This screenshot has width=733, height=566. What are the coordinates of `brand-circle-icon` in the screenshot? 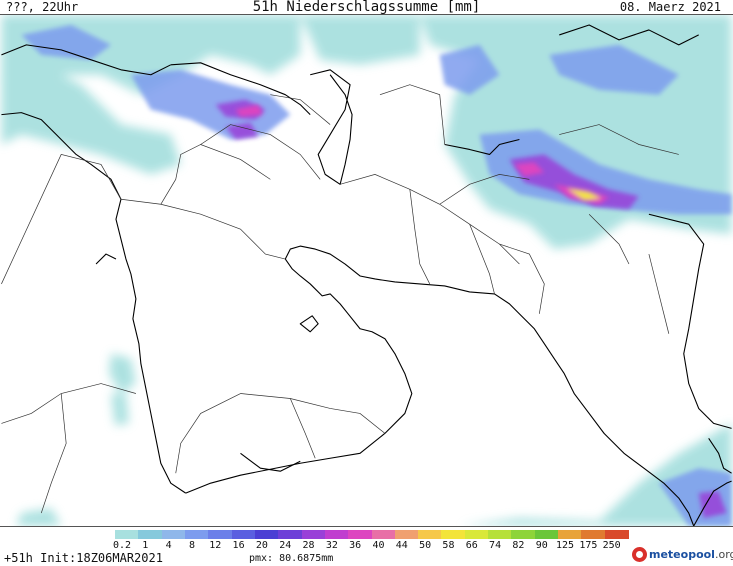 It's located at (639, 554).